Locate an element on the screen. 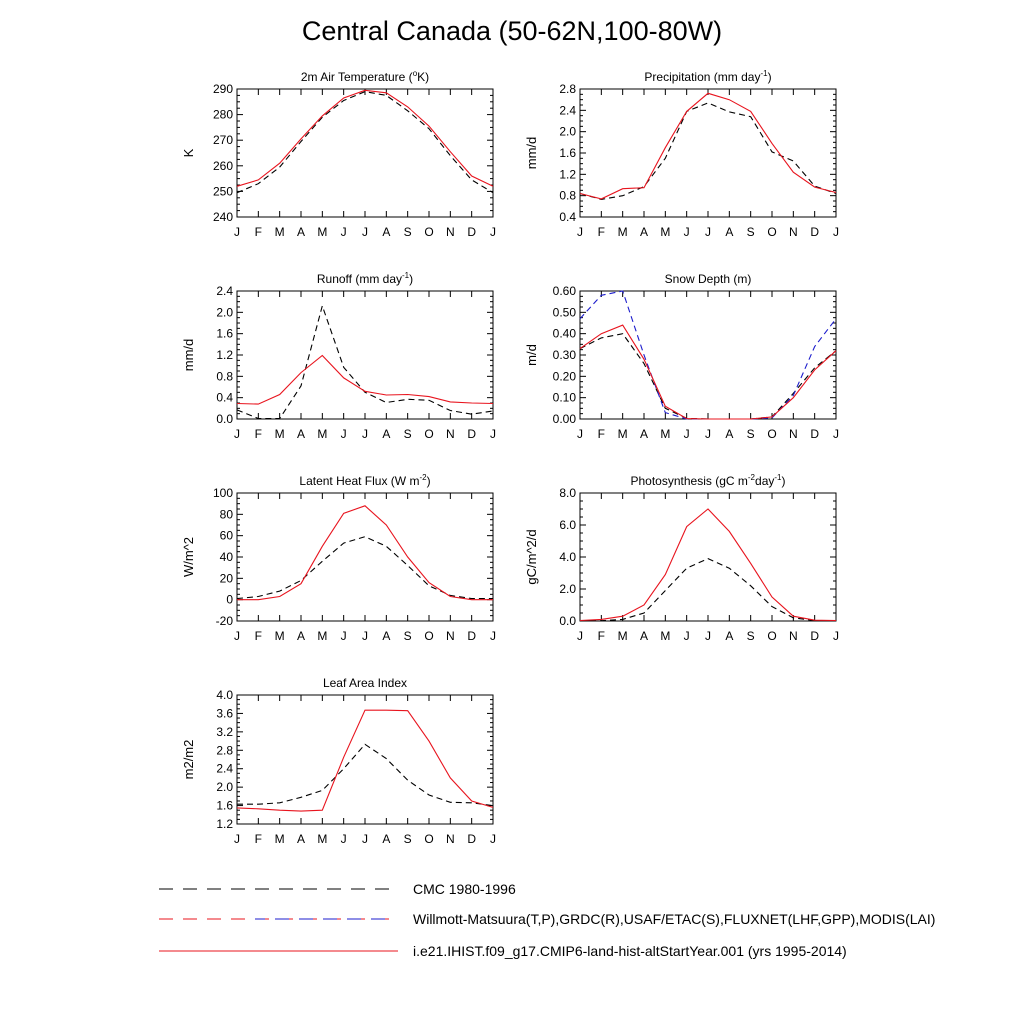  y-tick-label: 0.30 is located at coordinates (565, 355).